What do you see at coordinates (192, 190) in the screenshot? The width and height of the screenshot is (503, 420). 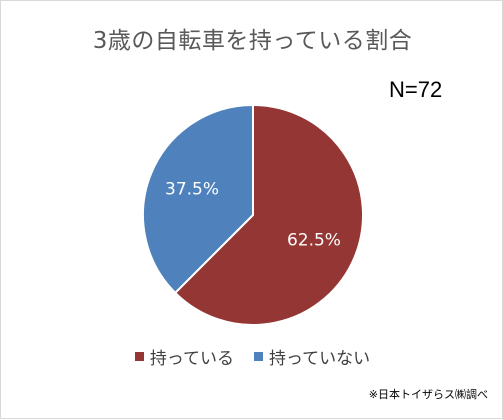 I see `data-label-not-own: 37.5%` at bounding box center [192, 190].